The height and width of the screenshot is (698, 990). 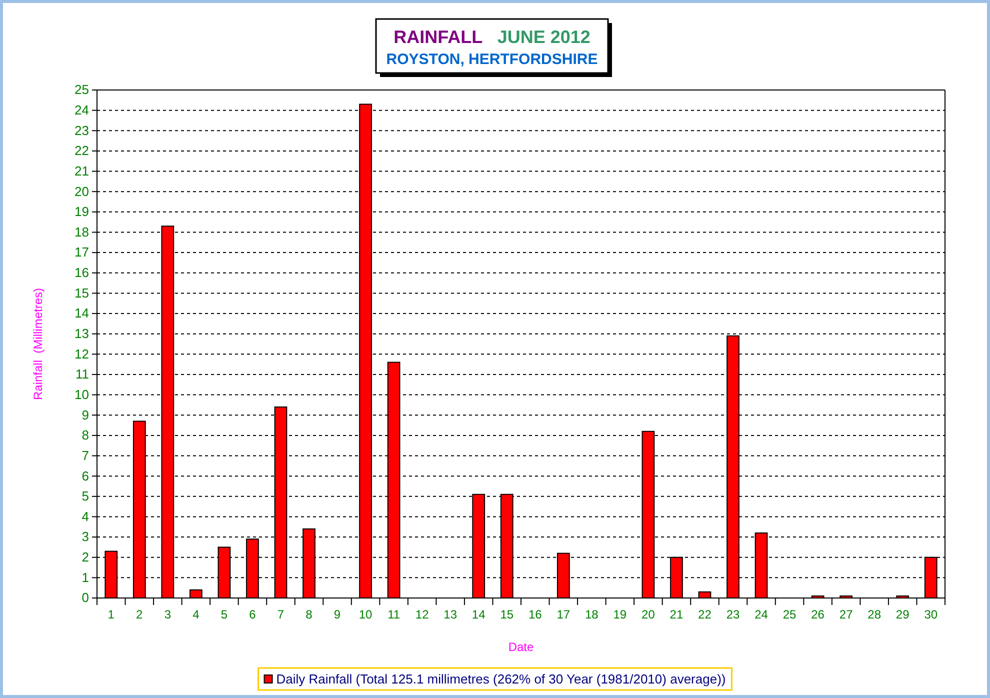 What do you see at coordinates (81, 252) in the screenshot?
I see `y-tick-label: 17` at bounding box center [81, 252].